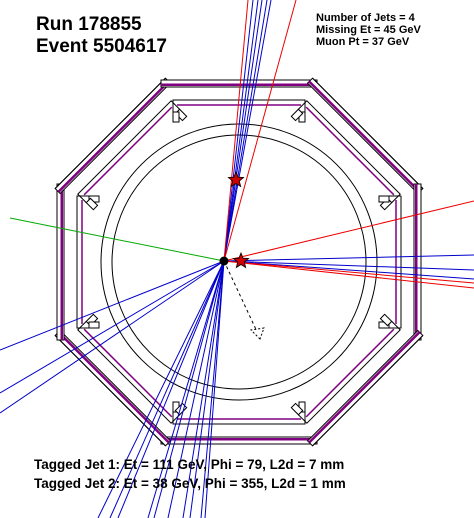 The image size is (474, 518). What do you see at coordinates (363, 42) in the screenshot?
I see `muon-pt-value: Muon Pt = 37 GeV` at bounding box center [363, 42].